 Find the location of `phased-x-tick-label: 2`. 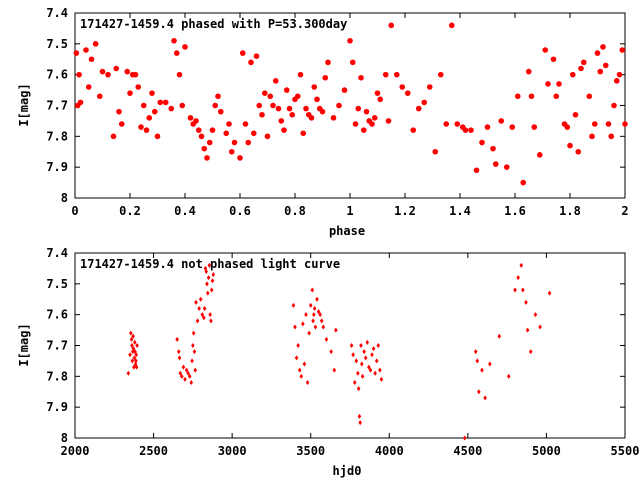

phased-x-tick-label: 2 is located at coordinates (624, 211).